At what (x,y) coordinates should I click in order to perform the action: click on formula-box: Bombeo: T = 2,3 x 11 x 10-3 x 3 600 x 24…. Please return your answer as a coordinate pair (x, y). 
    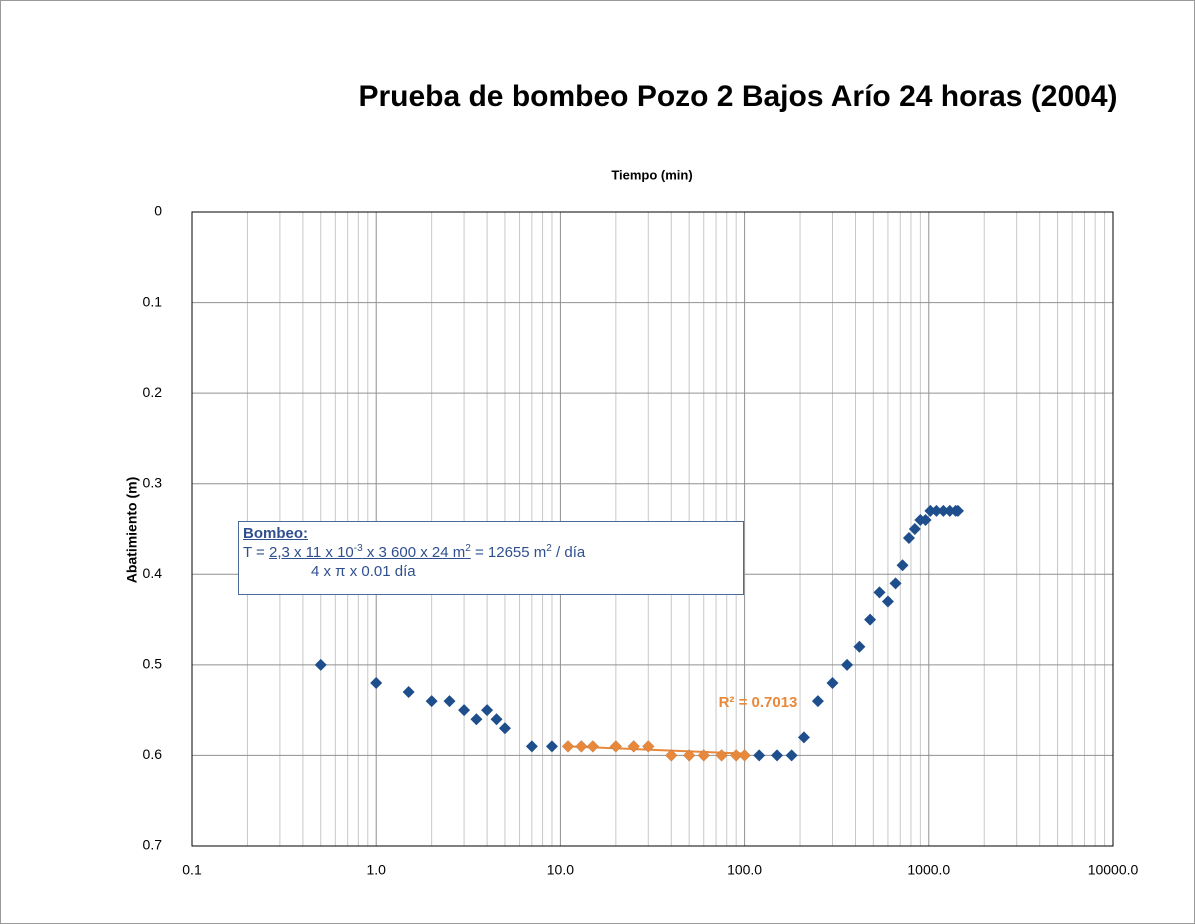
    Looking at the image, I should click on (491, 558).